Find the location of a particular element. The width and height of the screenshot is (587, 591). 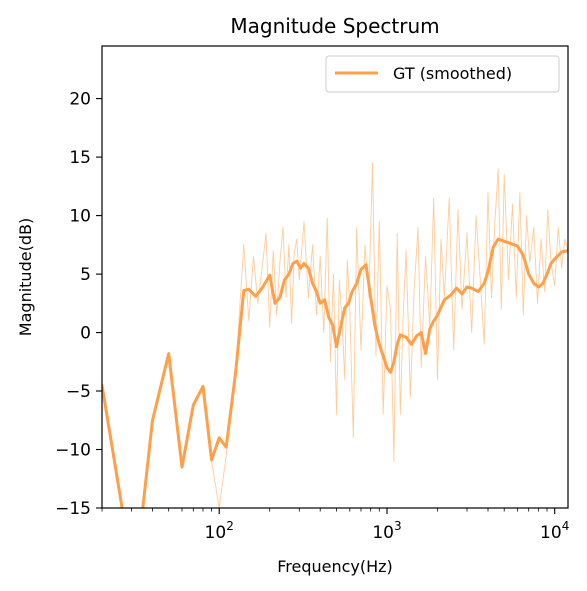

x-tick-label: 10² is located at coordinates (219, 531).